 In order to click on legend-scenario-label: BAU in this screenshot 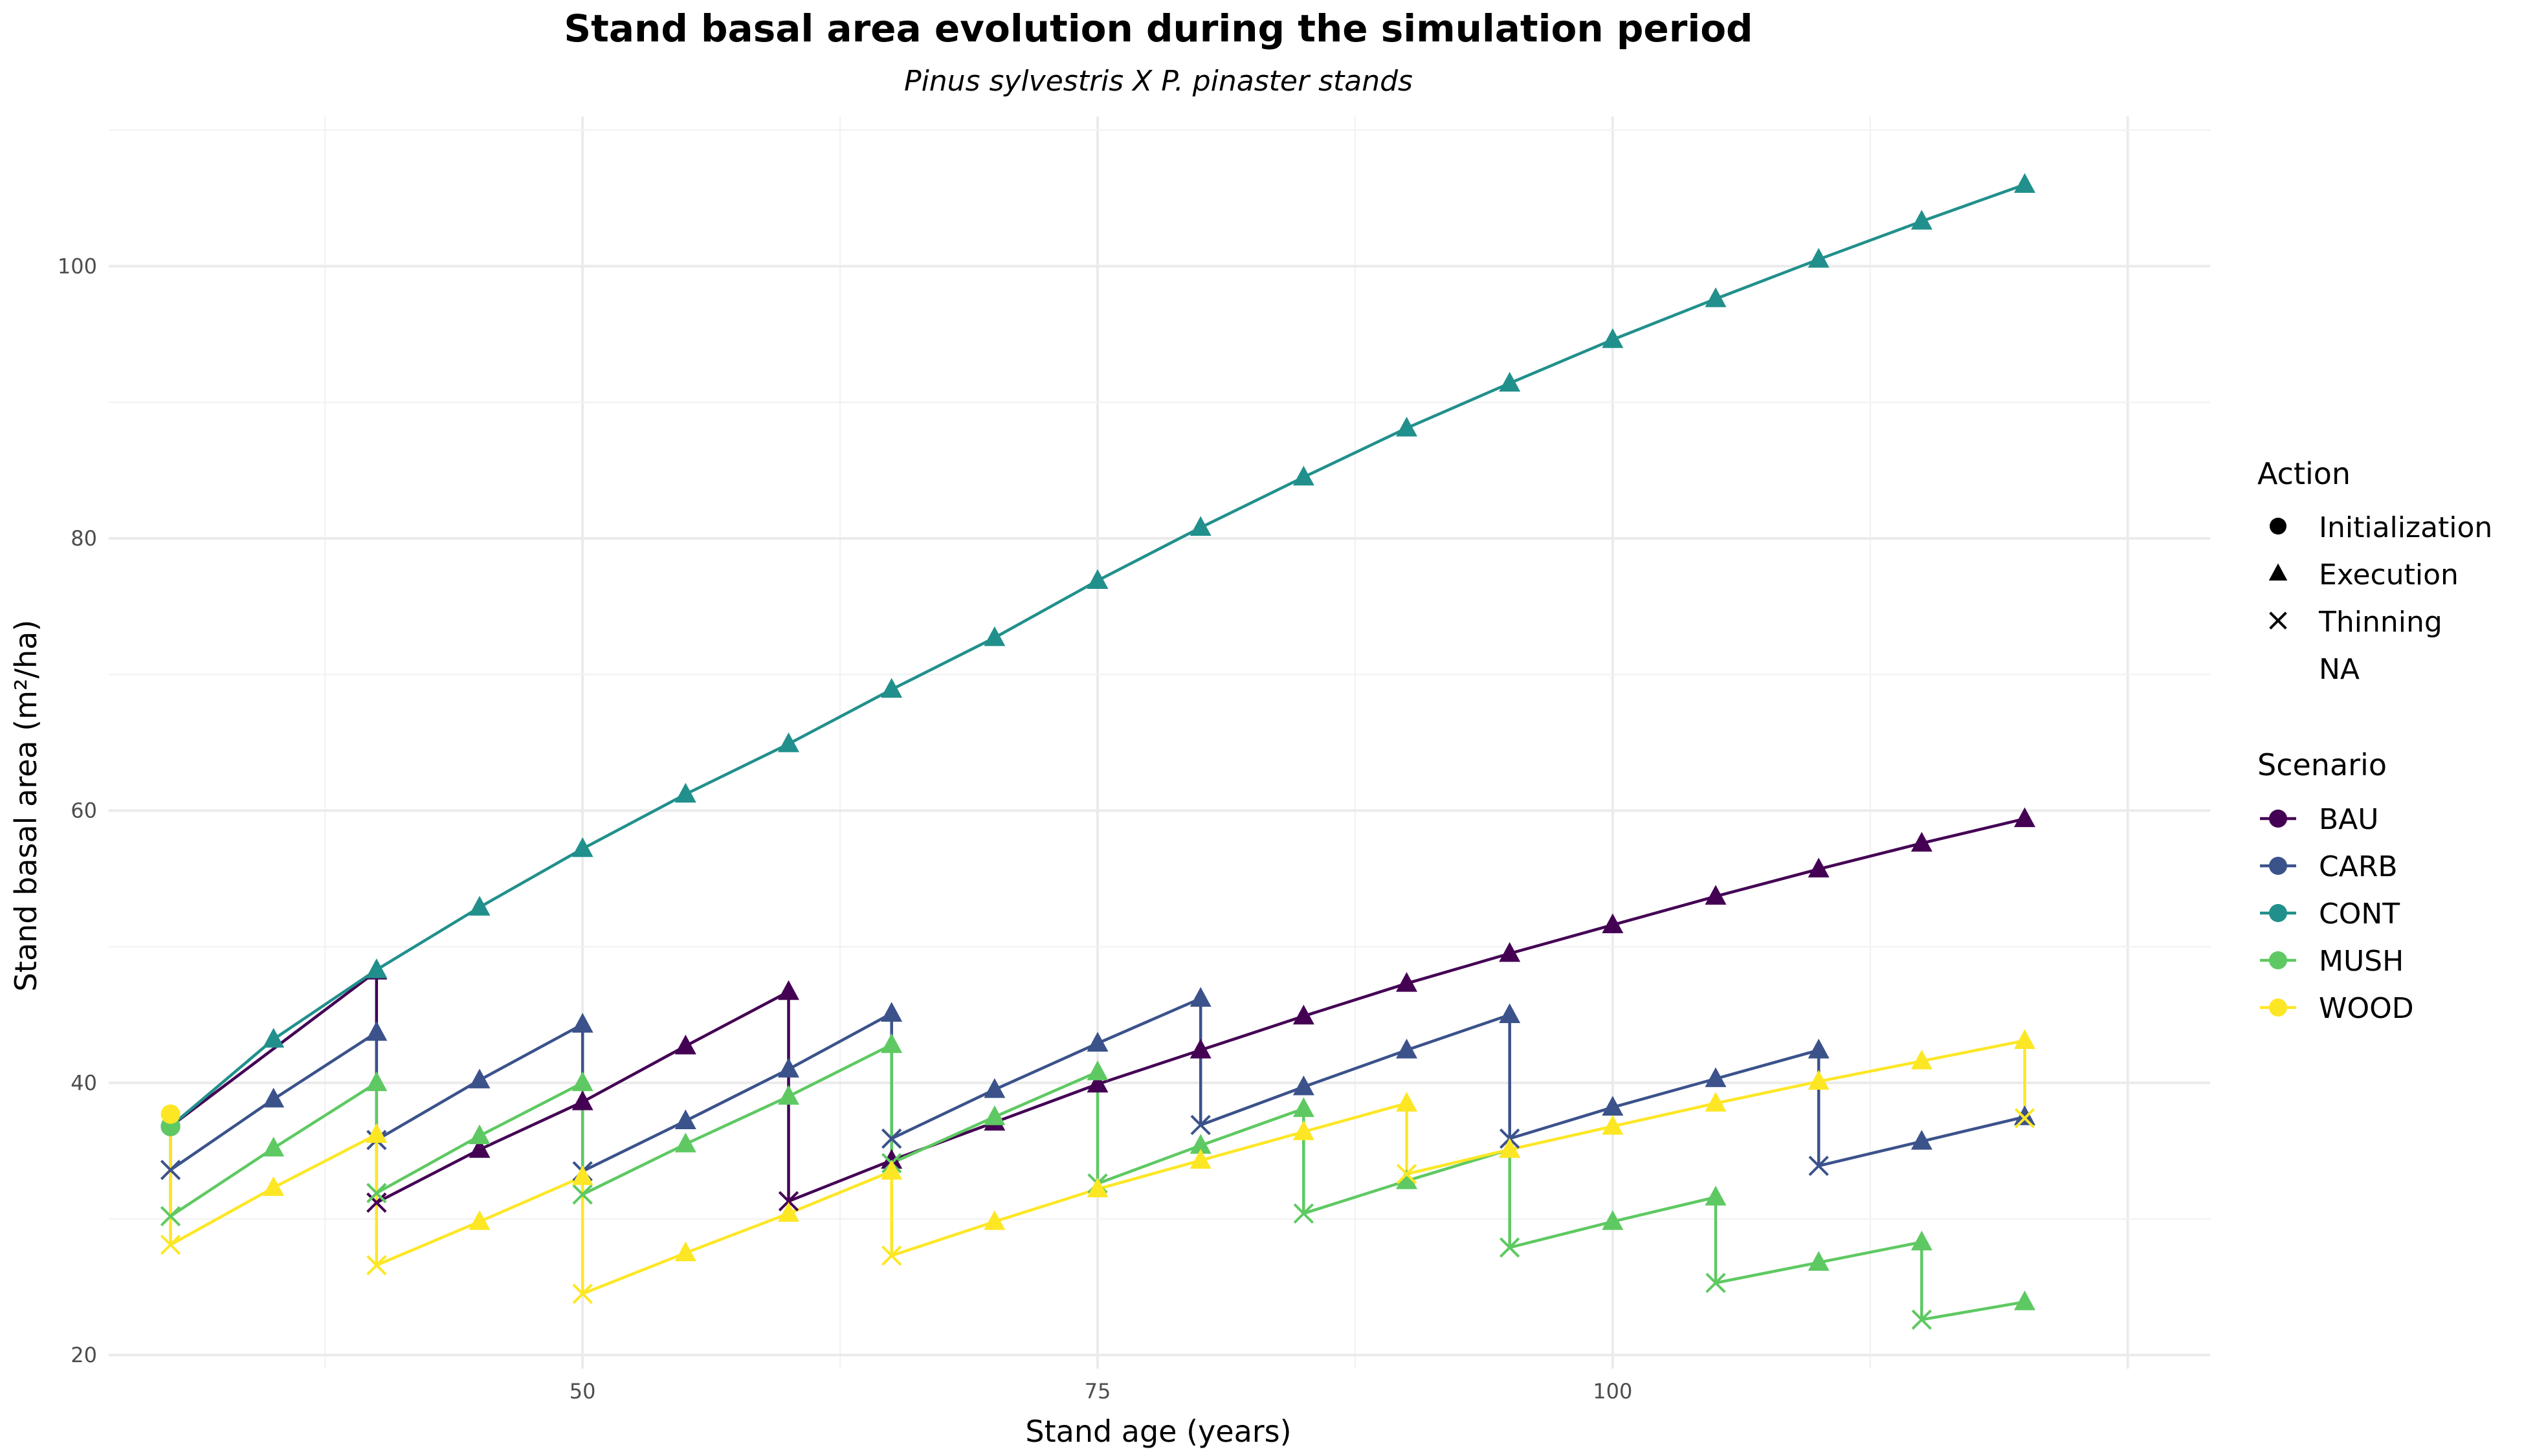, I will do `click(2349, 819)`.